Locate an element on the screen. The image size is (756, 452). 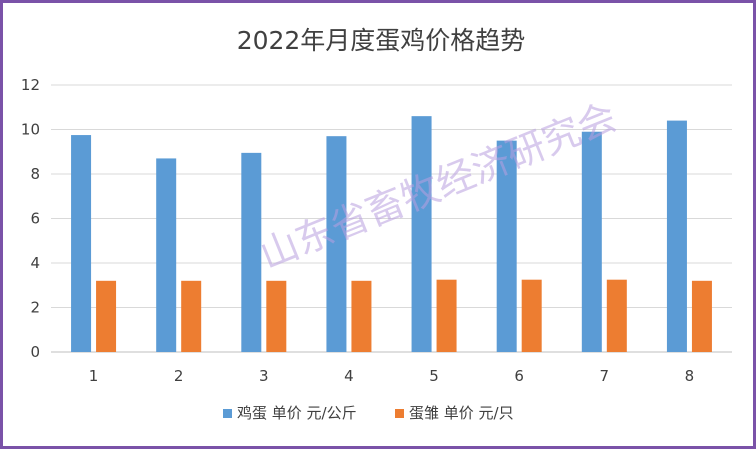
y-tick-label: 10 is located at coordinates (30, 130).